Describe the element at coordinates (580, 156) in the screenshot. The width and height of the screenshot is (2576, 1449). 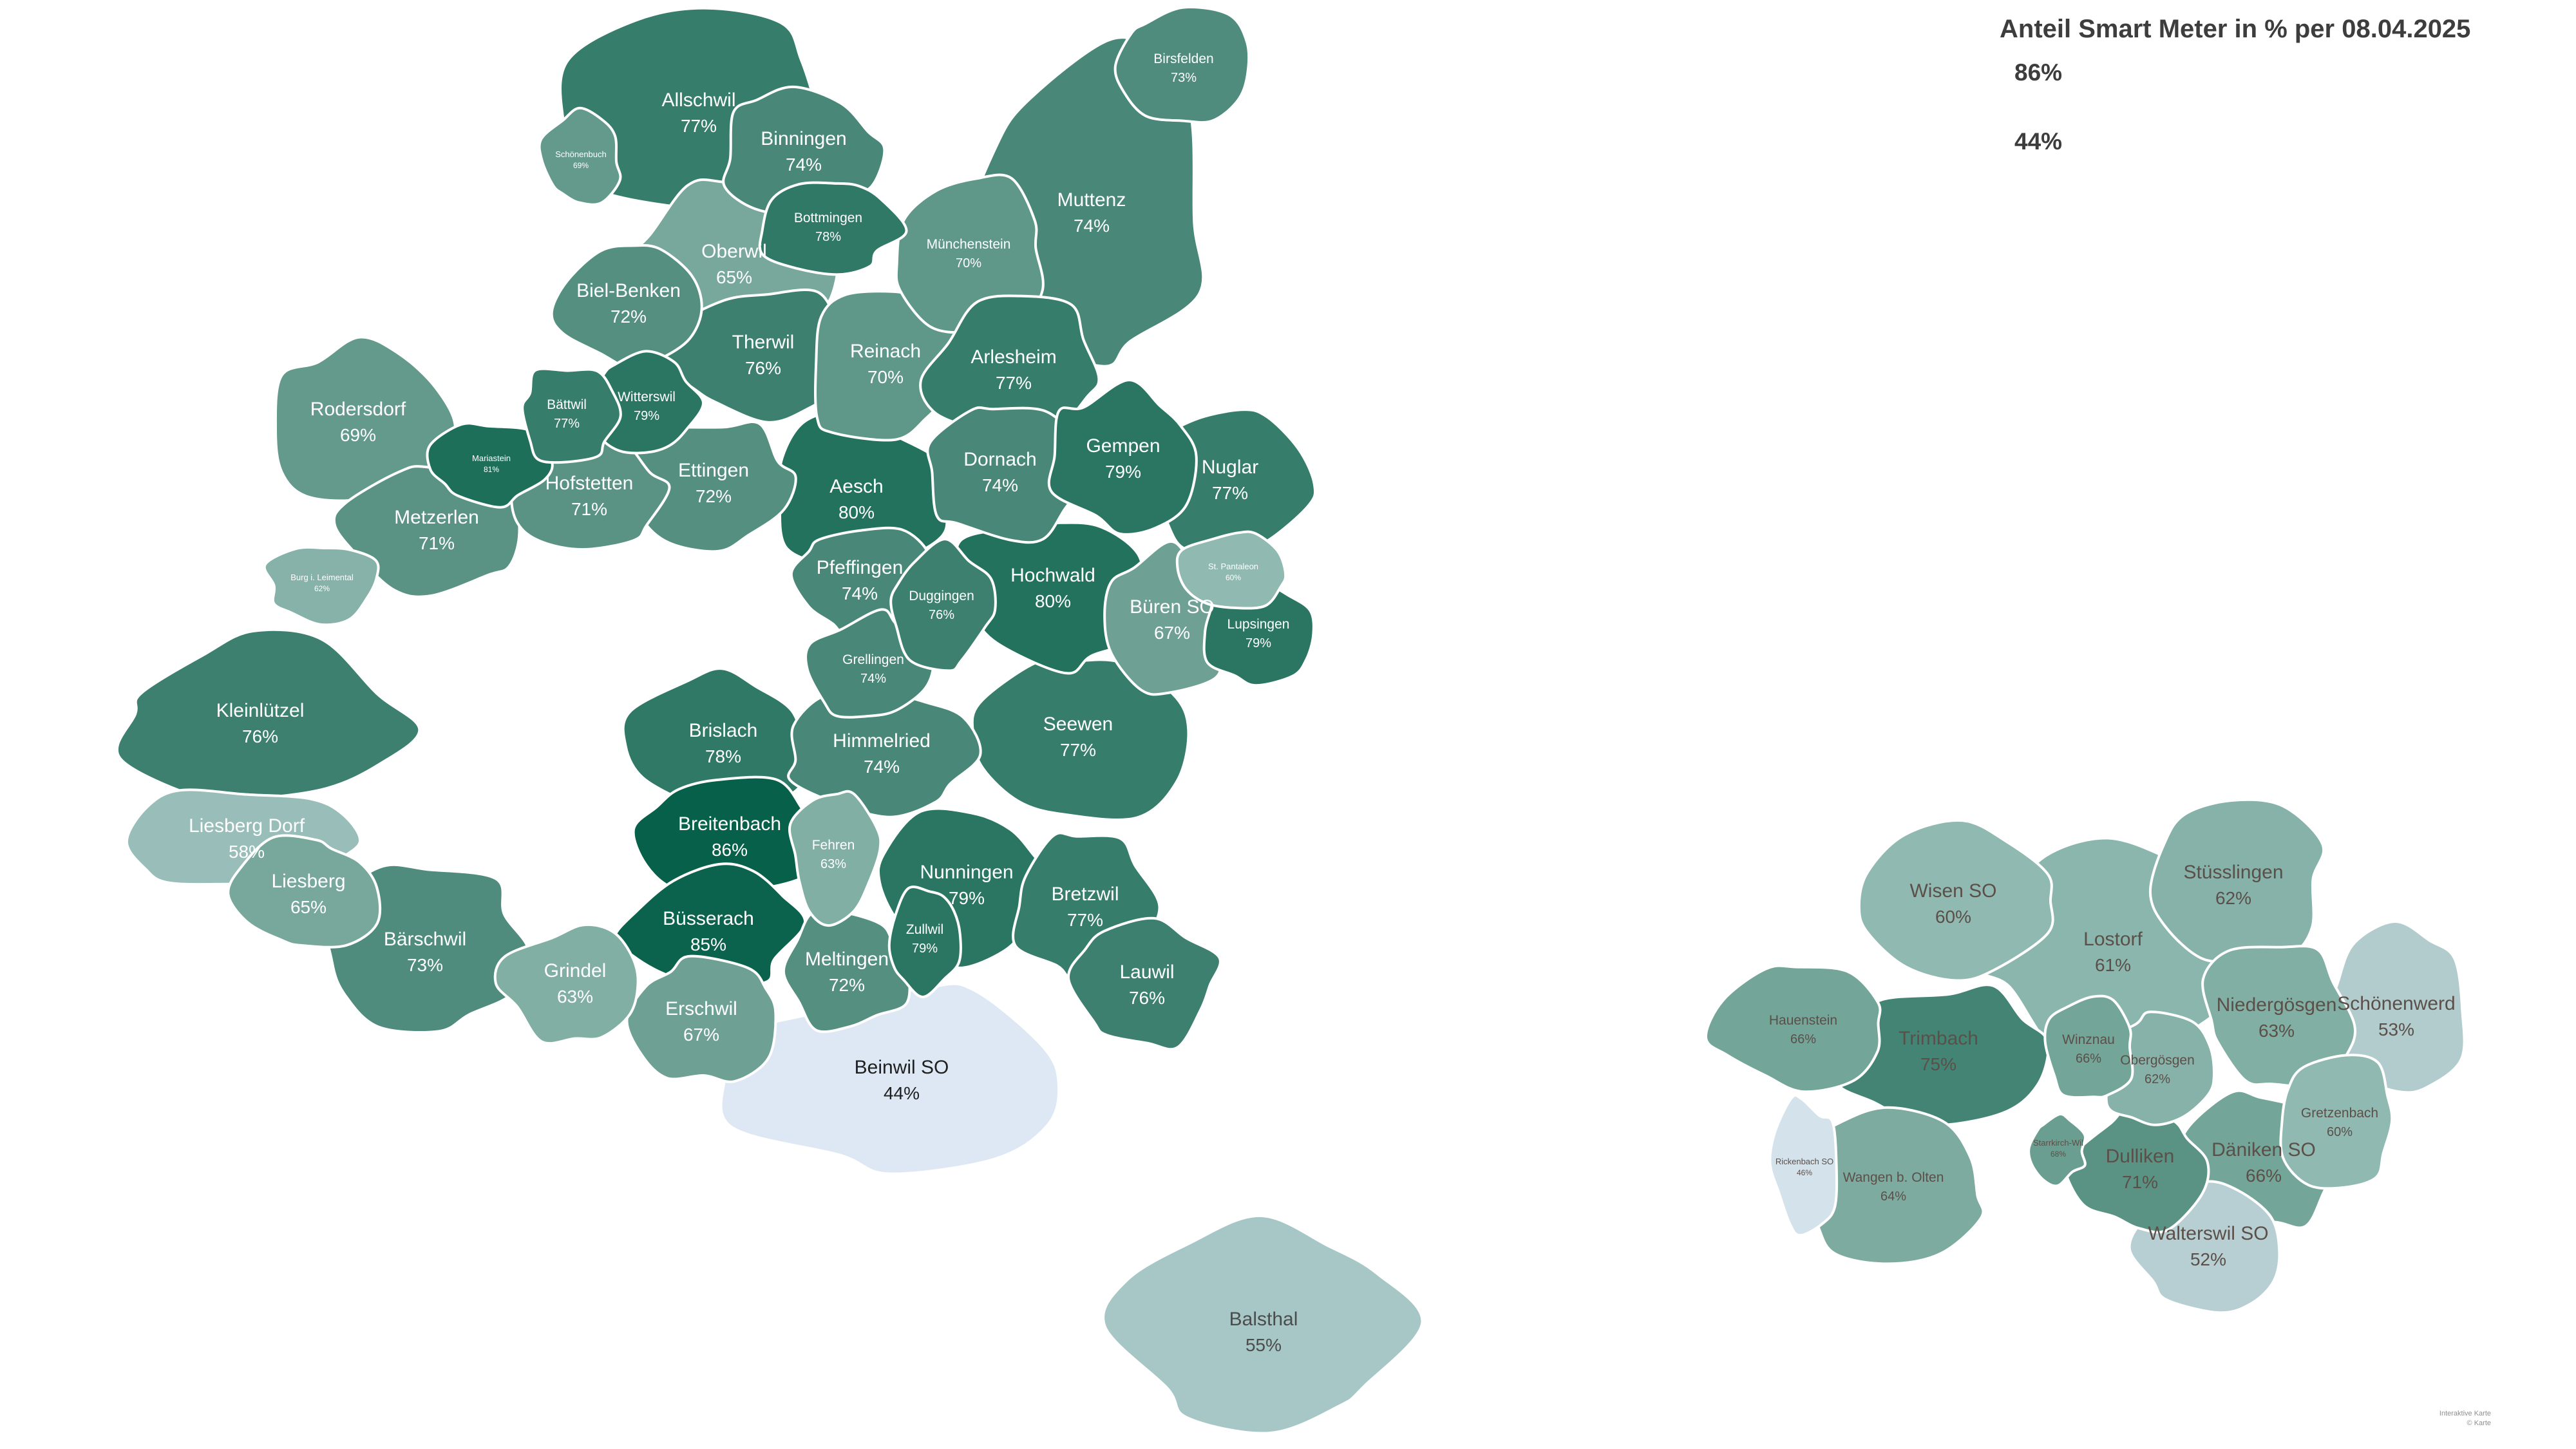
I see `region-sch-nenbuch` at that location.